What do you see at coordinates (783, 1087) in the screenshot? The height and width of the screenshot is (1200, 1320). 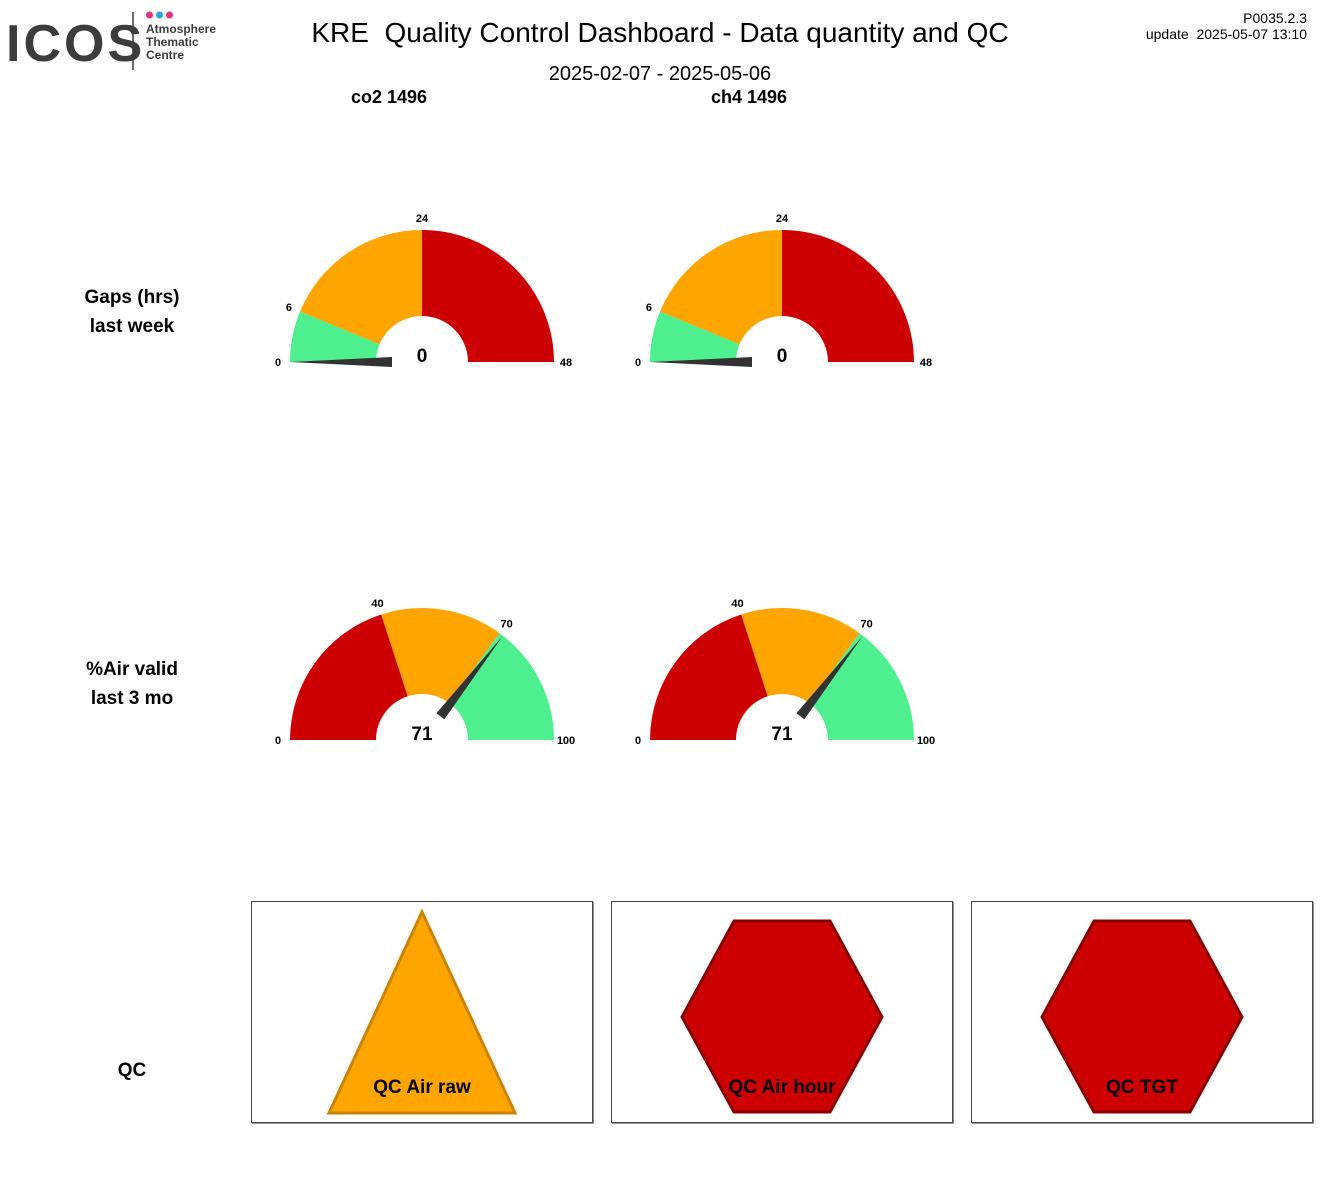 I see `qc-label: QC Air hour` at bounding box center [783, 1087].